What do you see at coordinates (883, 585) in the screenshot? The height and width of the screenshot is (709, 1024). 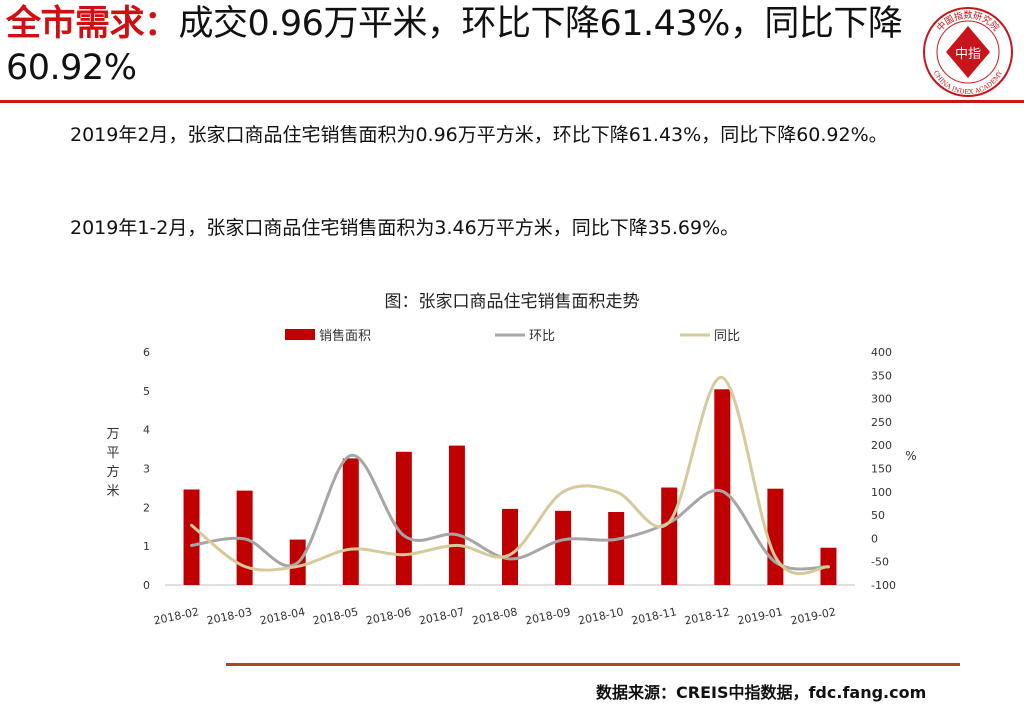 I see `y2-tick-label: -100` at bounding box center [883, 585].